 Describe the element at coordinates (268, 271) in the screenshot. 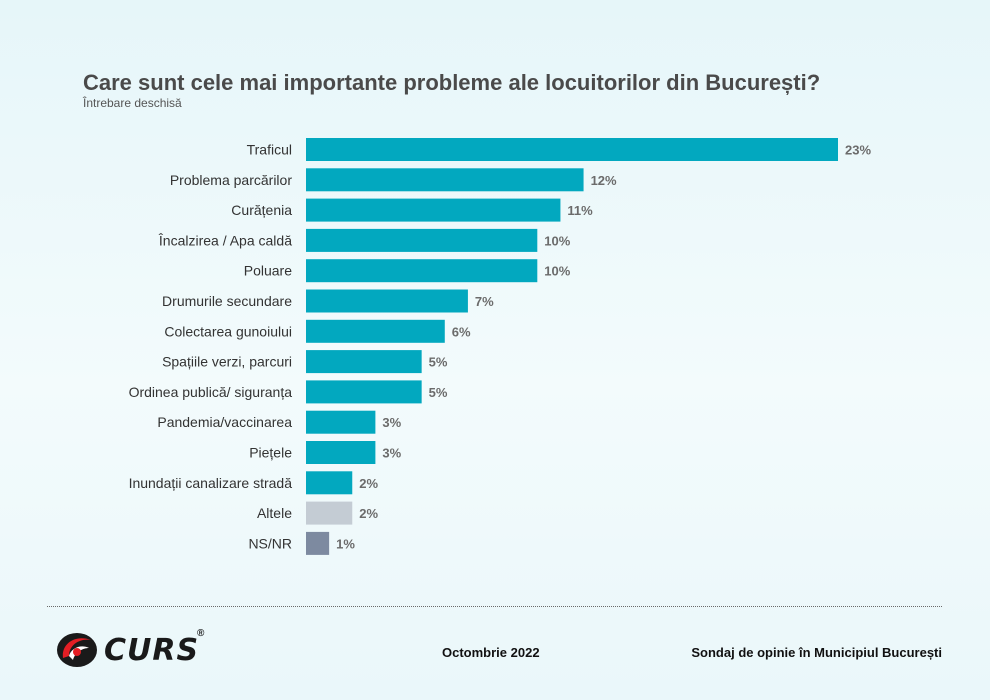

I see `category-label: Poluare` at that location.